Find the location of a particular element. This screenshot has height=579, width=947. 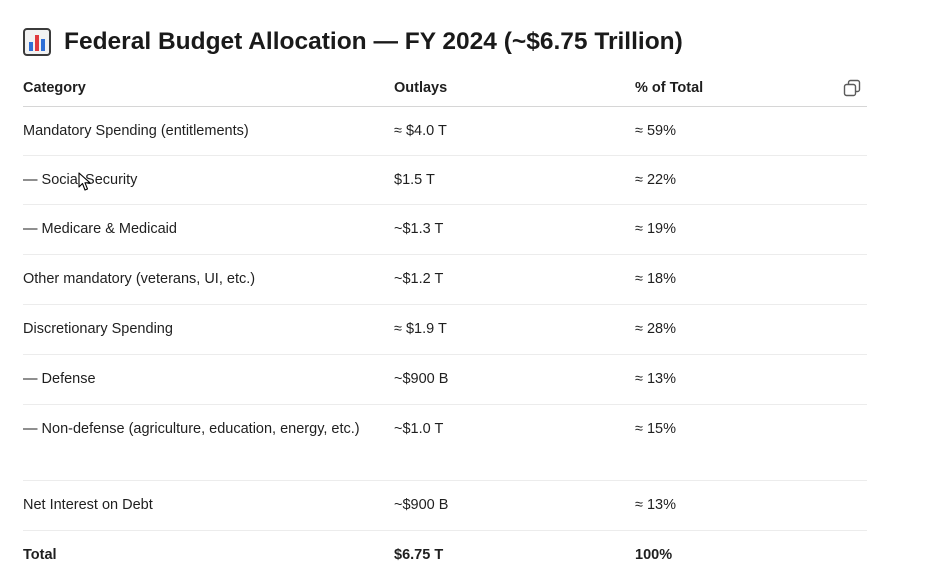

table-row: — Defense ~$900 B ≈ 13% is located at coordinates (445, 380).